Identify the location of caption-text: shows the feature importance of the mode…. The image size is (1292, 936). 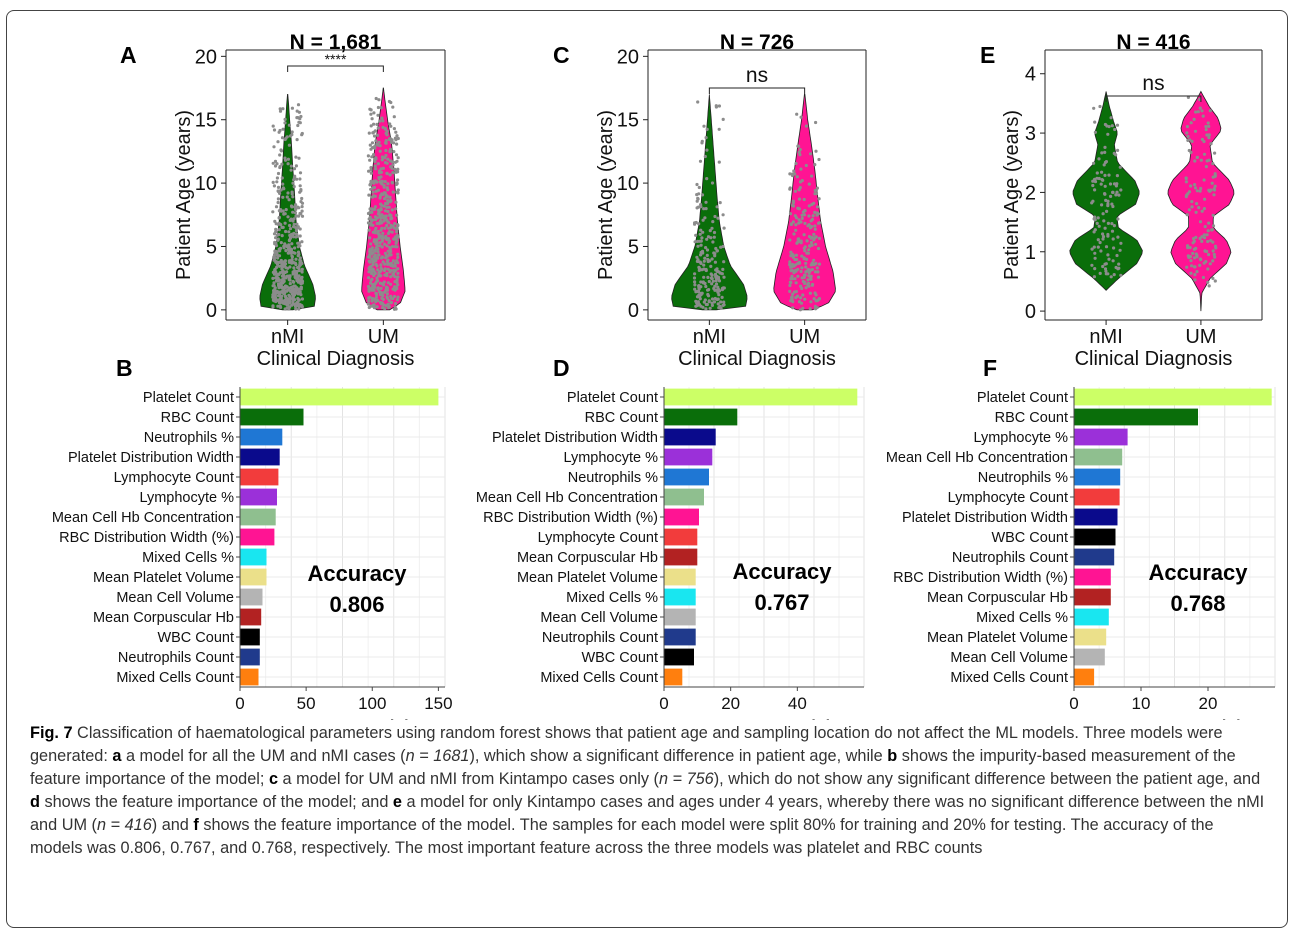
(622, 836).